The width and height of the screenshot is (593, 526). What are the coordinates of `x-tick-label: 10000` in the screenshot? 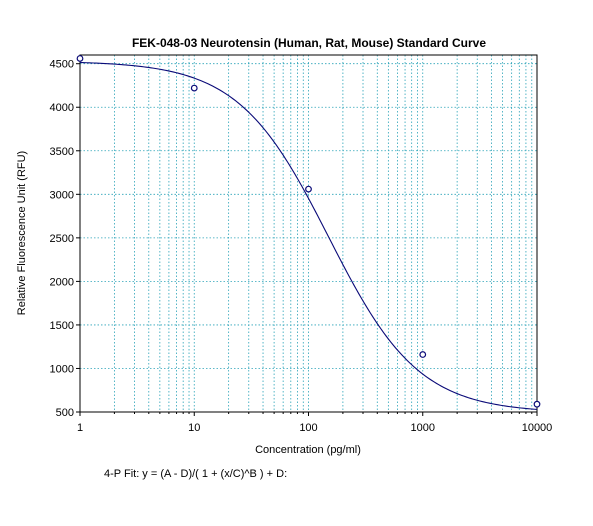 It's located at (537, 428).